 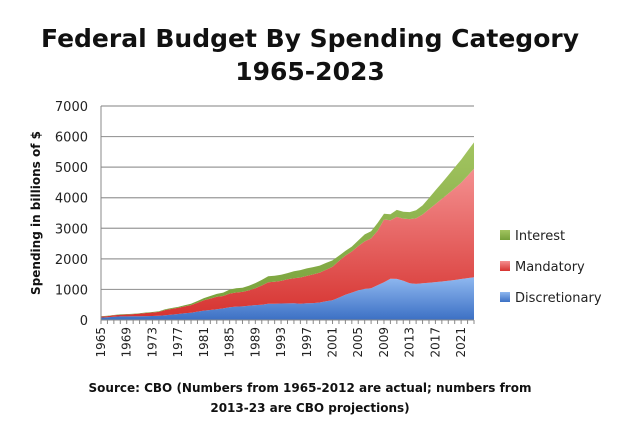 What do you see at coordinates (127, 342) in the screenshot?
I see `x-tick-label: 1969` at bounding box center [127, 342].